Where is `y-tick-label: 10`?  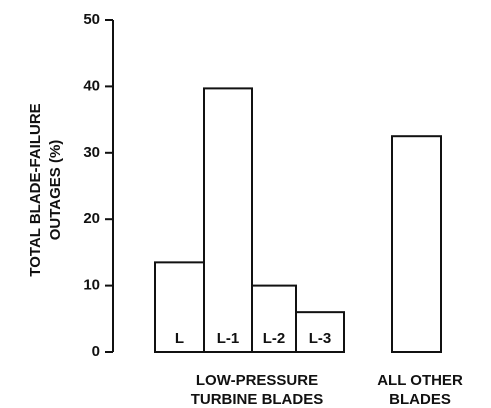 y-tick-label: 10 is located at coordinates (91, 285).